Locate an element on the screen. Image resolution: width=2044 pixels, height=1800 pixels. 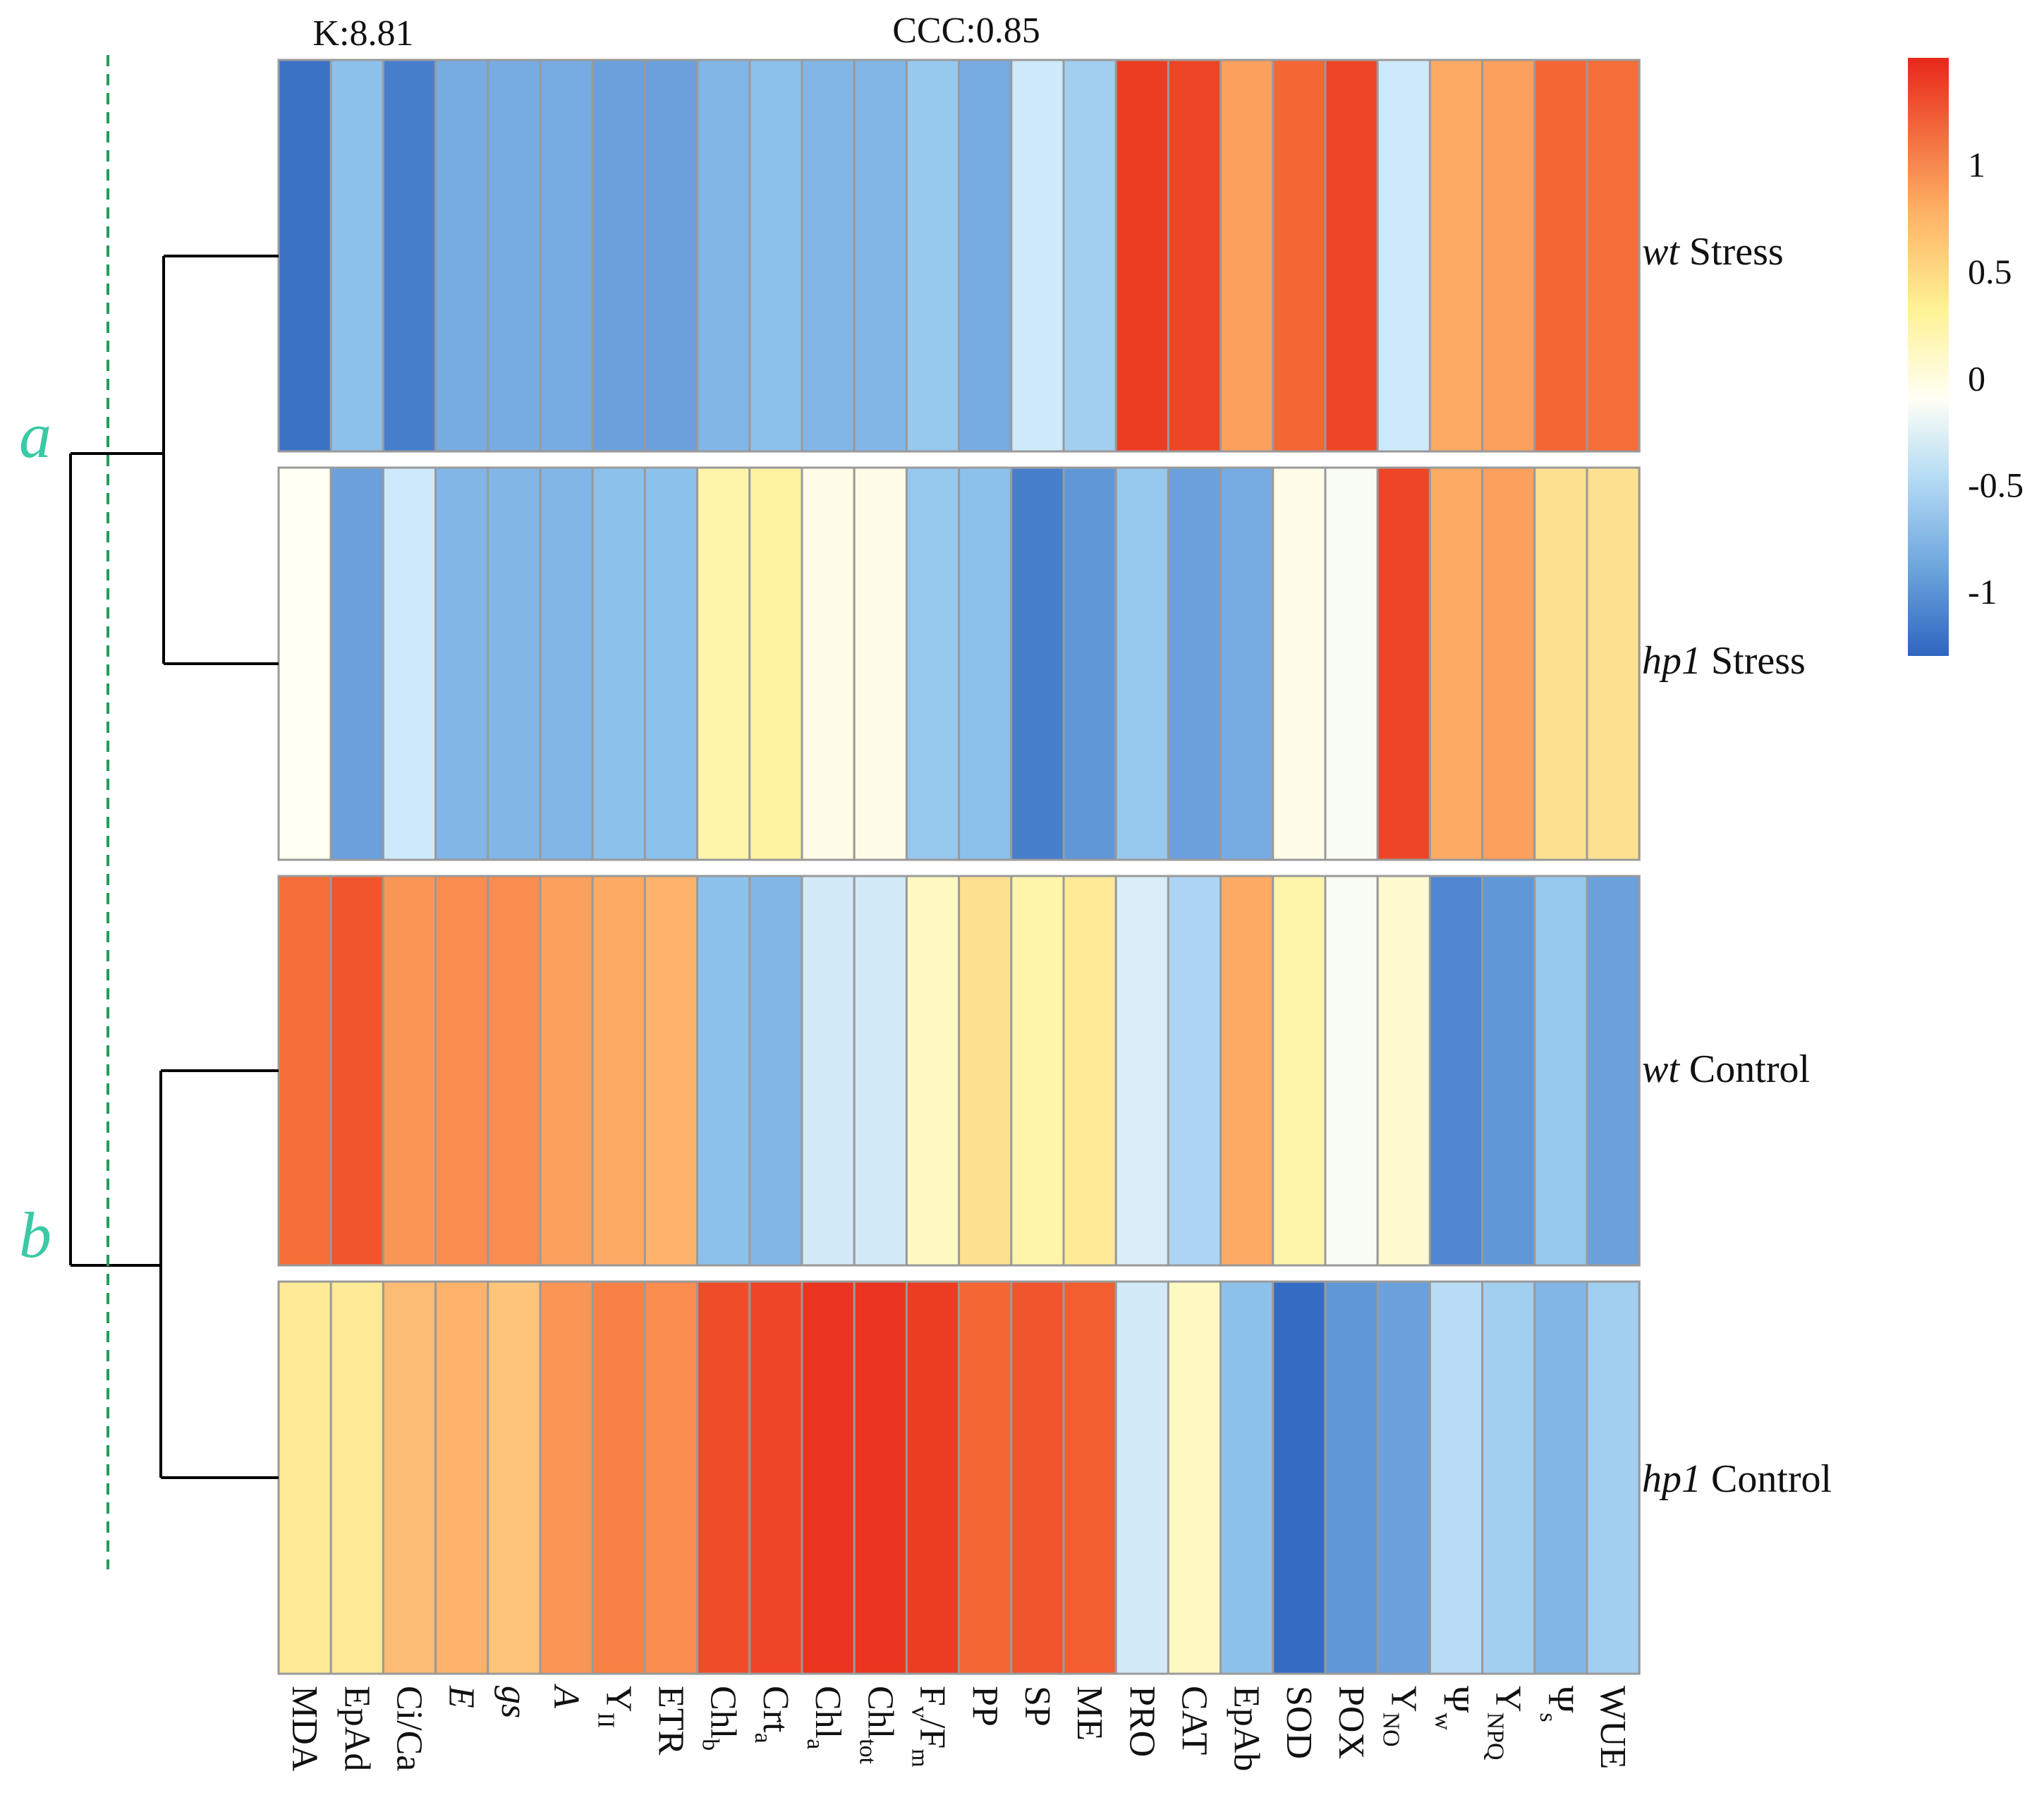
row-label: hp1 Stress is located at coordinates (1724, 661).